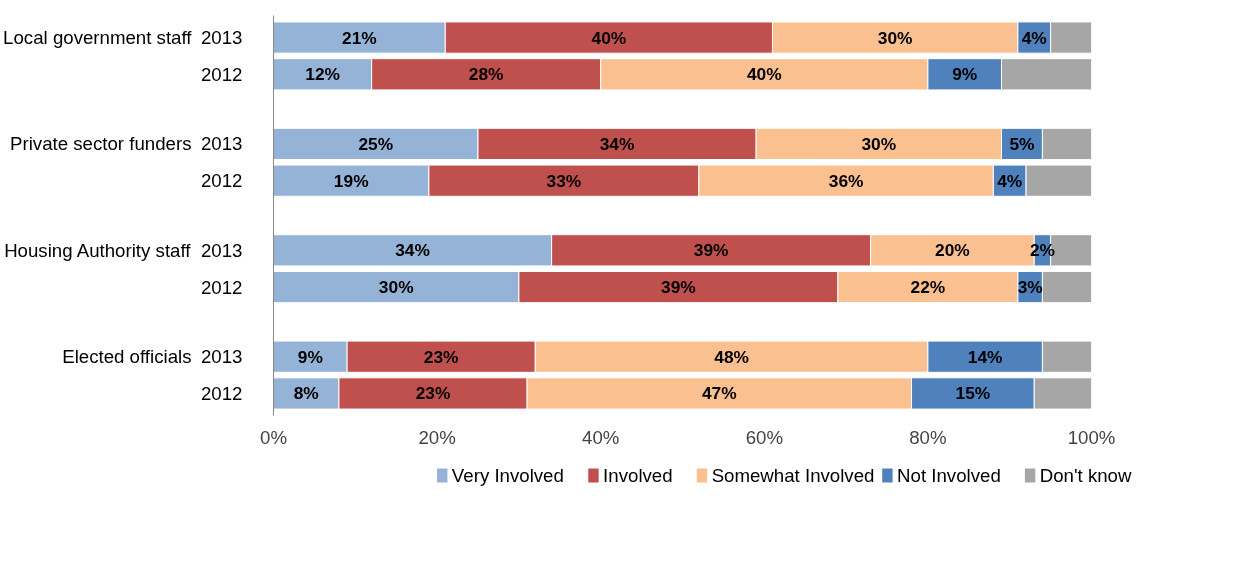 The image size is (1248, 562). Describe the element at coordinates (1091, 437) in the screenshot. I see `x-tick-label: 100%` at that location.